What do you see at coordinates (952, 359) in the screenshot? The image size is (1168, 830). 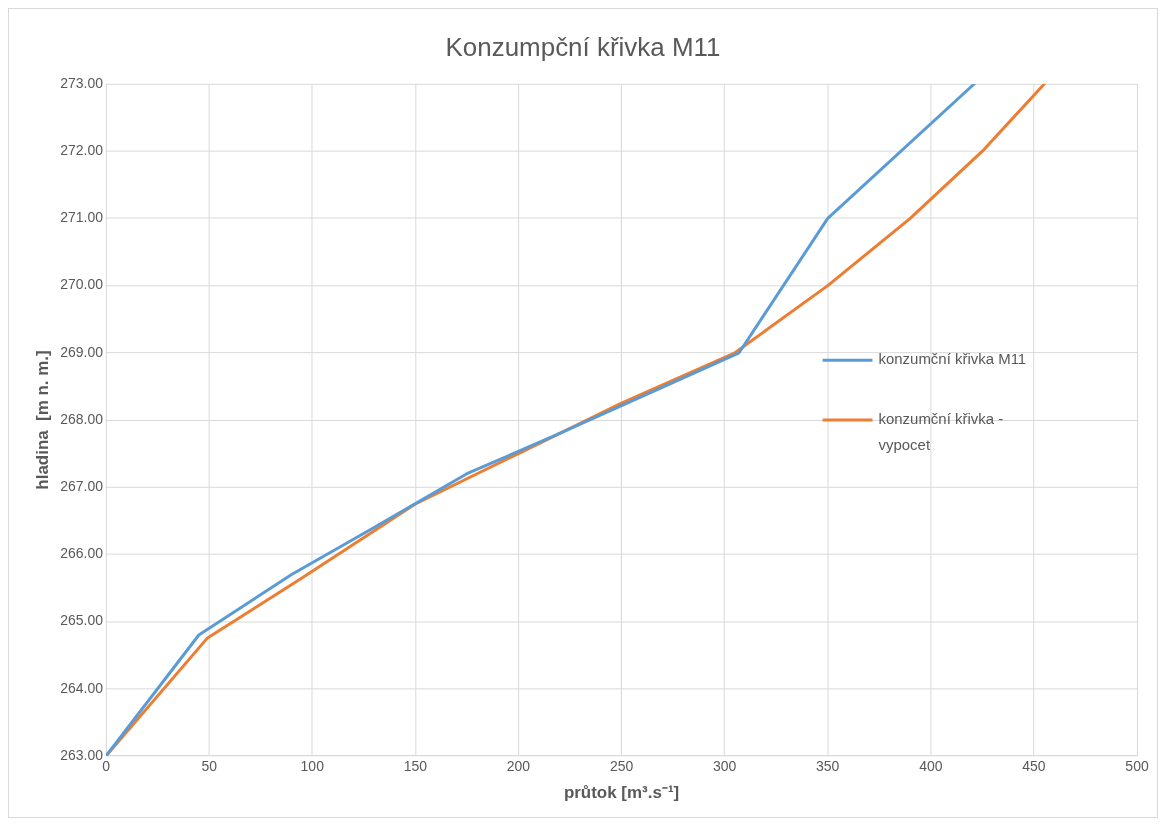 I see `legend-label: konzumční křivka M11` at bounding box center [952, 359].